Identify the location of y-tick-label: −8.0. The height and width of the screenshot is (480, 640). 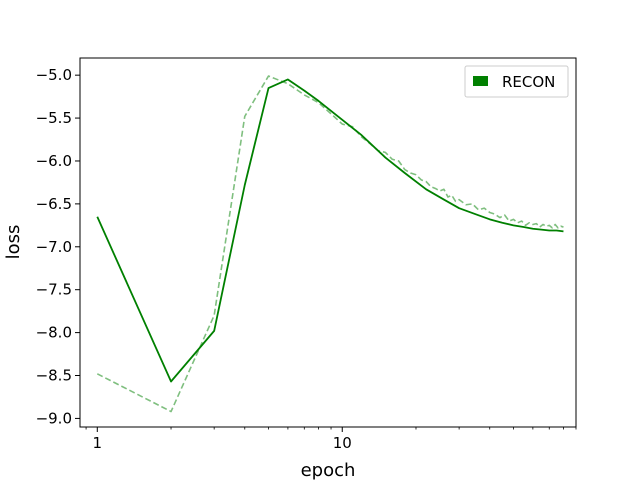
(54, 333).